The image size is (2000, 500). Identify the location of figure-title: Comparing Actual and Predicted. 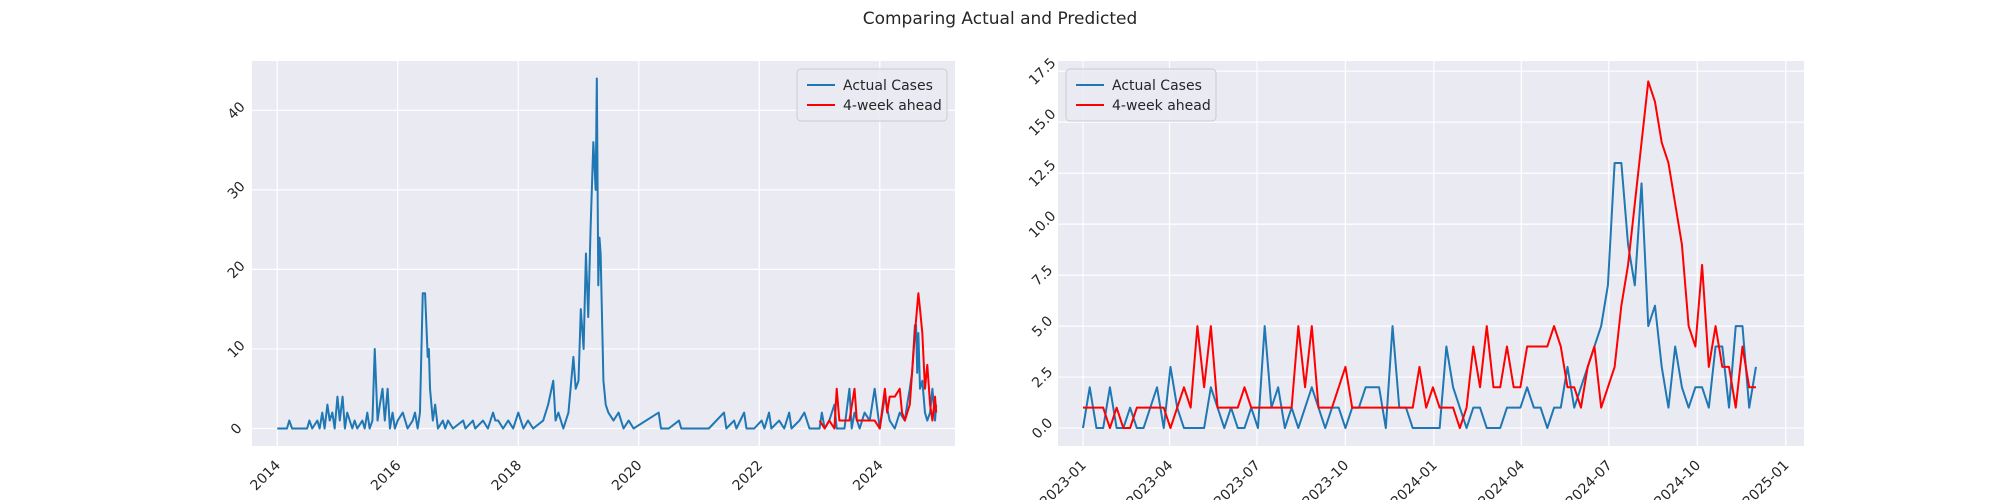
(1000, 19).